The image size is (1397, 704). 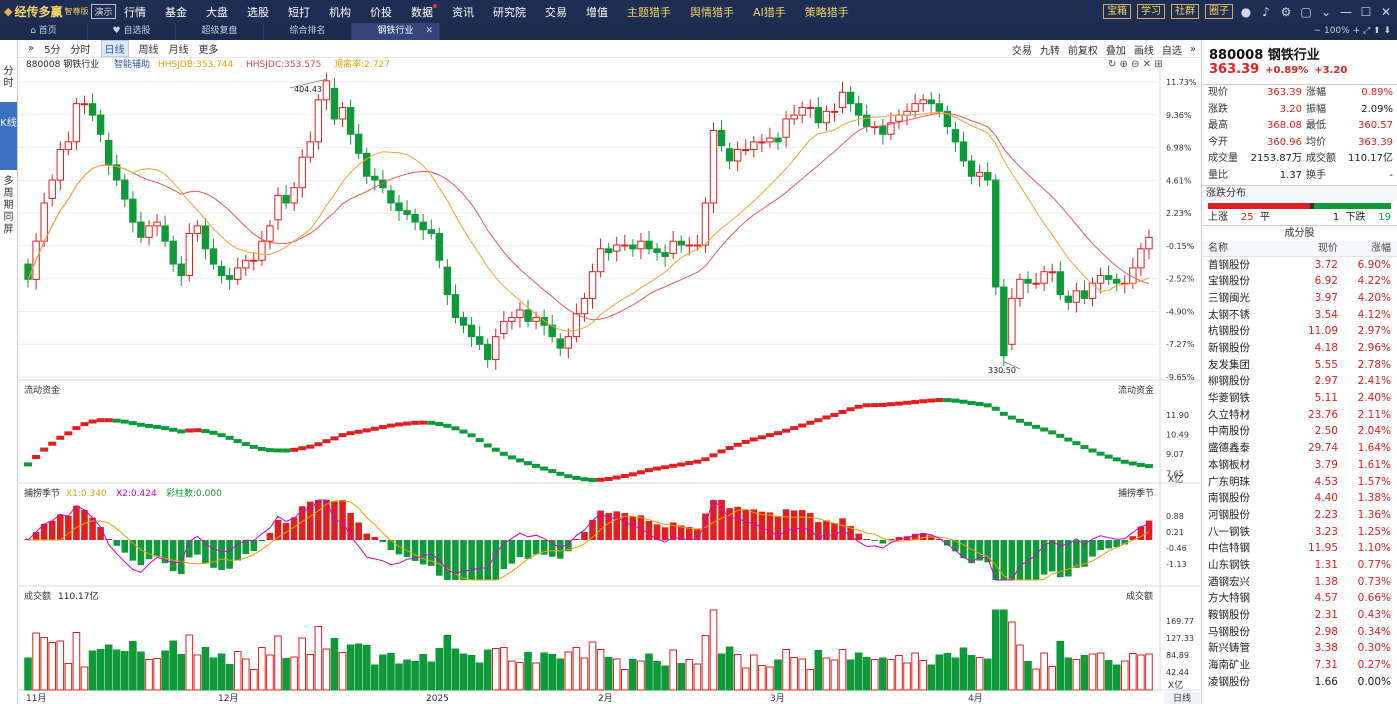 What do you see at coordinates (1299, 448) in the screenshot?
I see `constituent-row: 盛德鑫泰 29.74 1.64%` at bounding box center [1299, 448].